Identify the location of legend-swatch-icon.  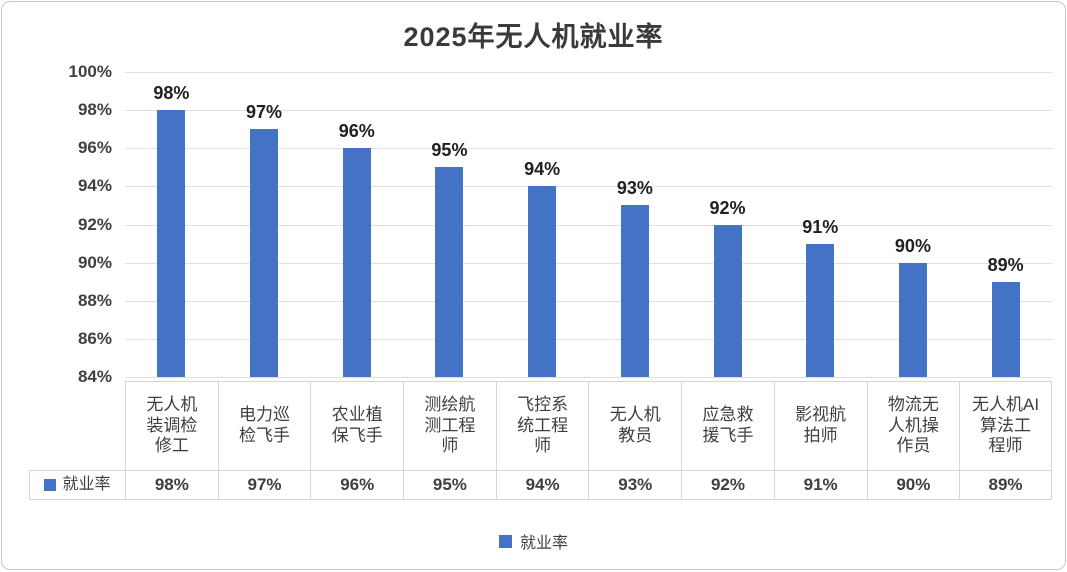
(505, 541).